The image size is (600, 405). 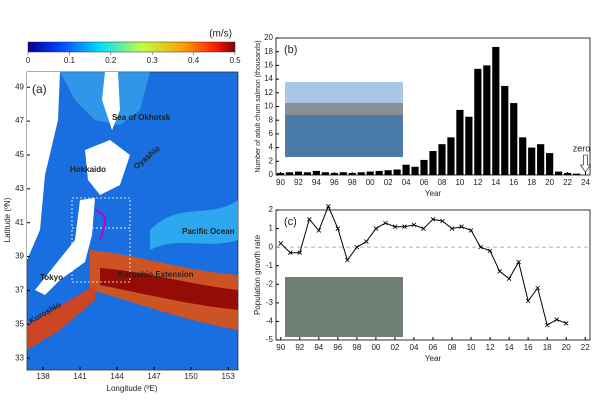 I want to click on photo-fish, so click(x=344, y=307).